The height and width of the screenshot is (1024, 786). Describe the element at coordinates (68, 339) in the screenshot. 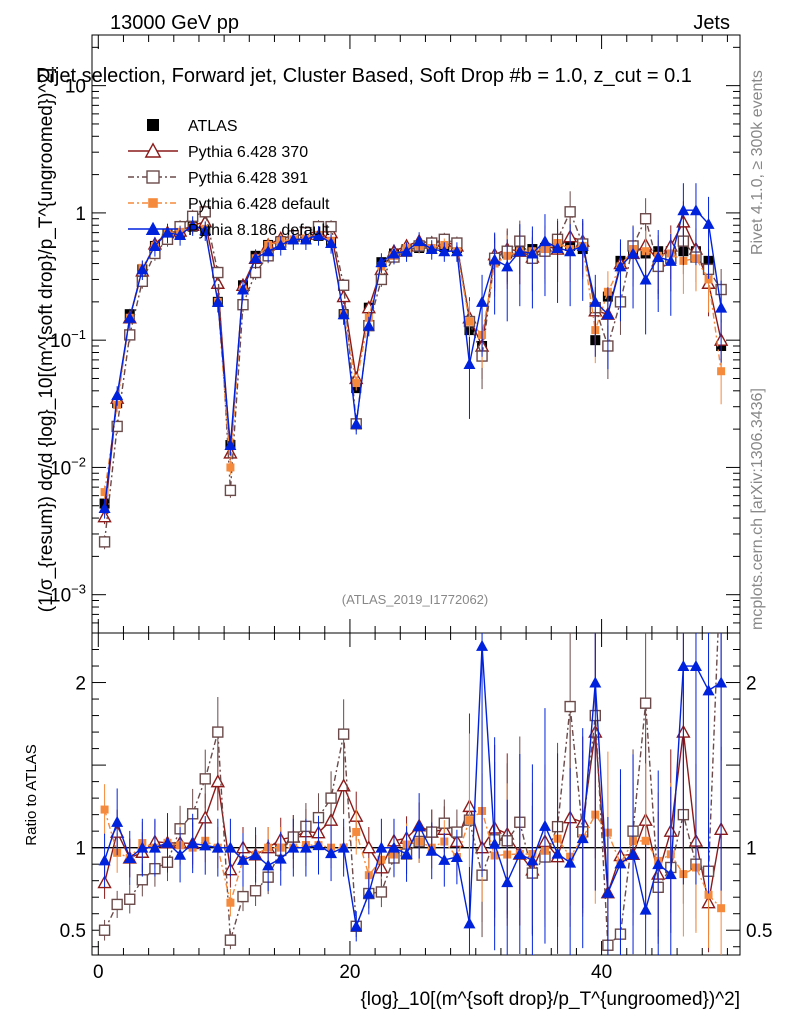

I see `y-tick-label: 10−1` at that location.